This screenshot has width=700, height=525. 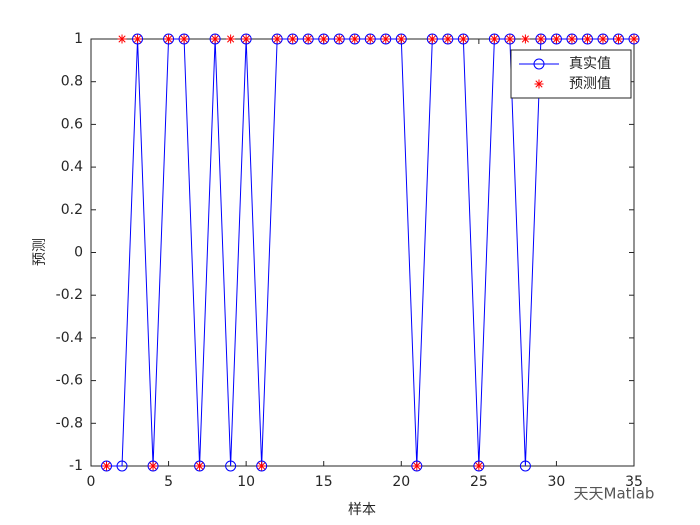 I want to click on x-tick-label: 25, so click(x=479, y=482).